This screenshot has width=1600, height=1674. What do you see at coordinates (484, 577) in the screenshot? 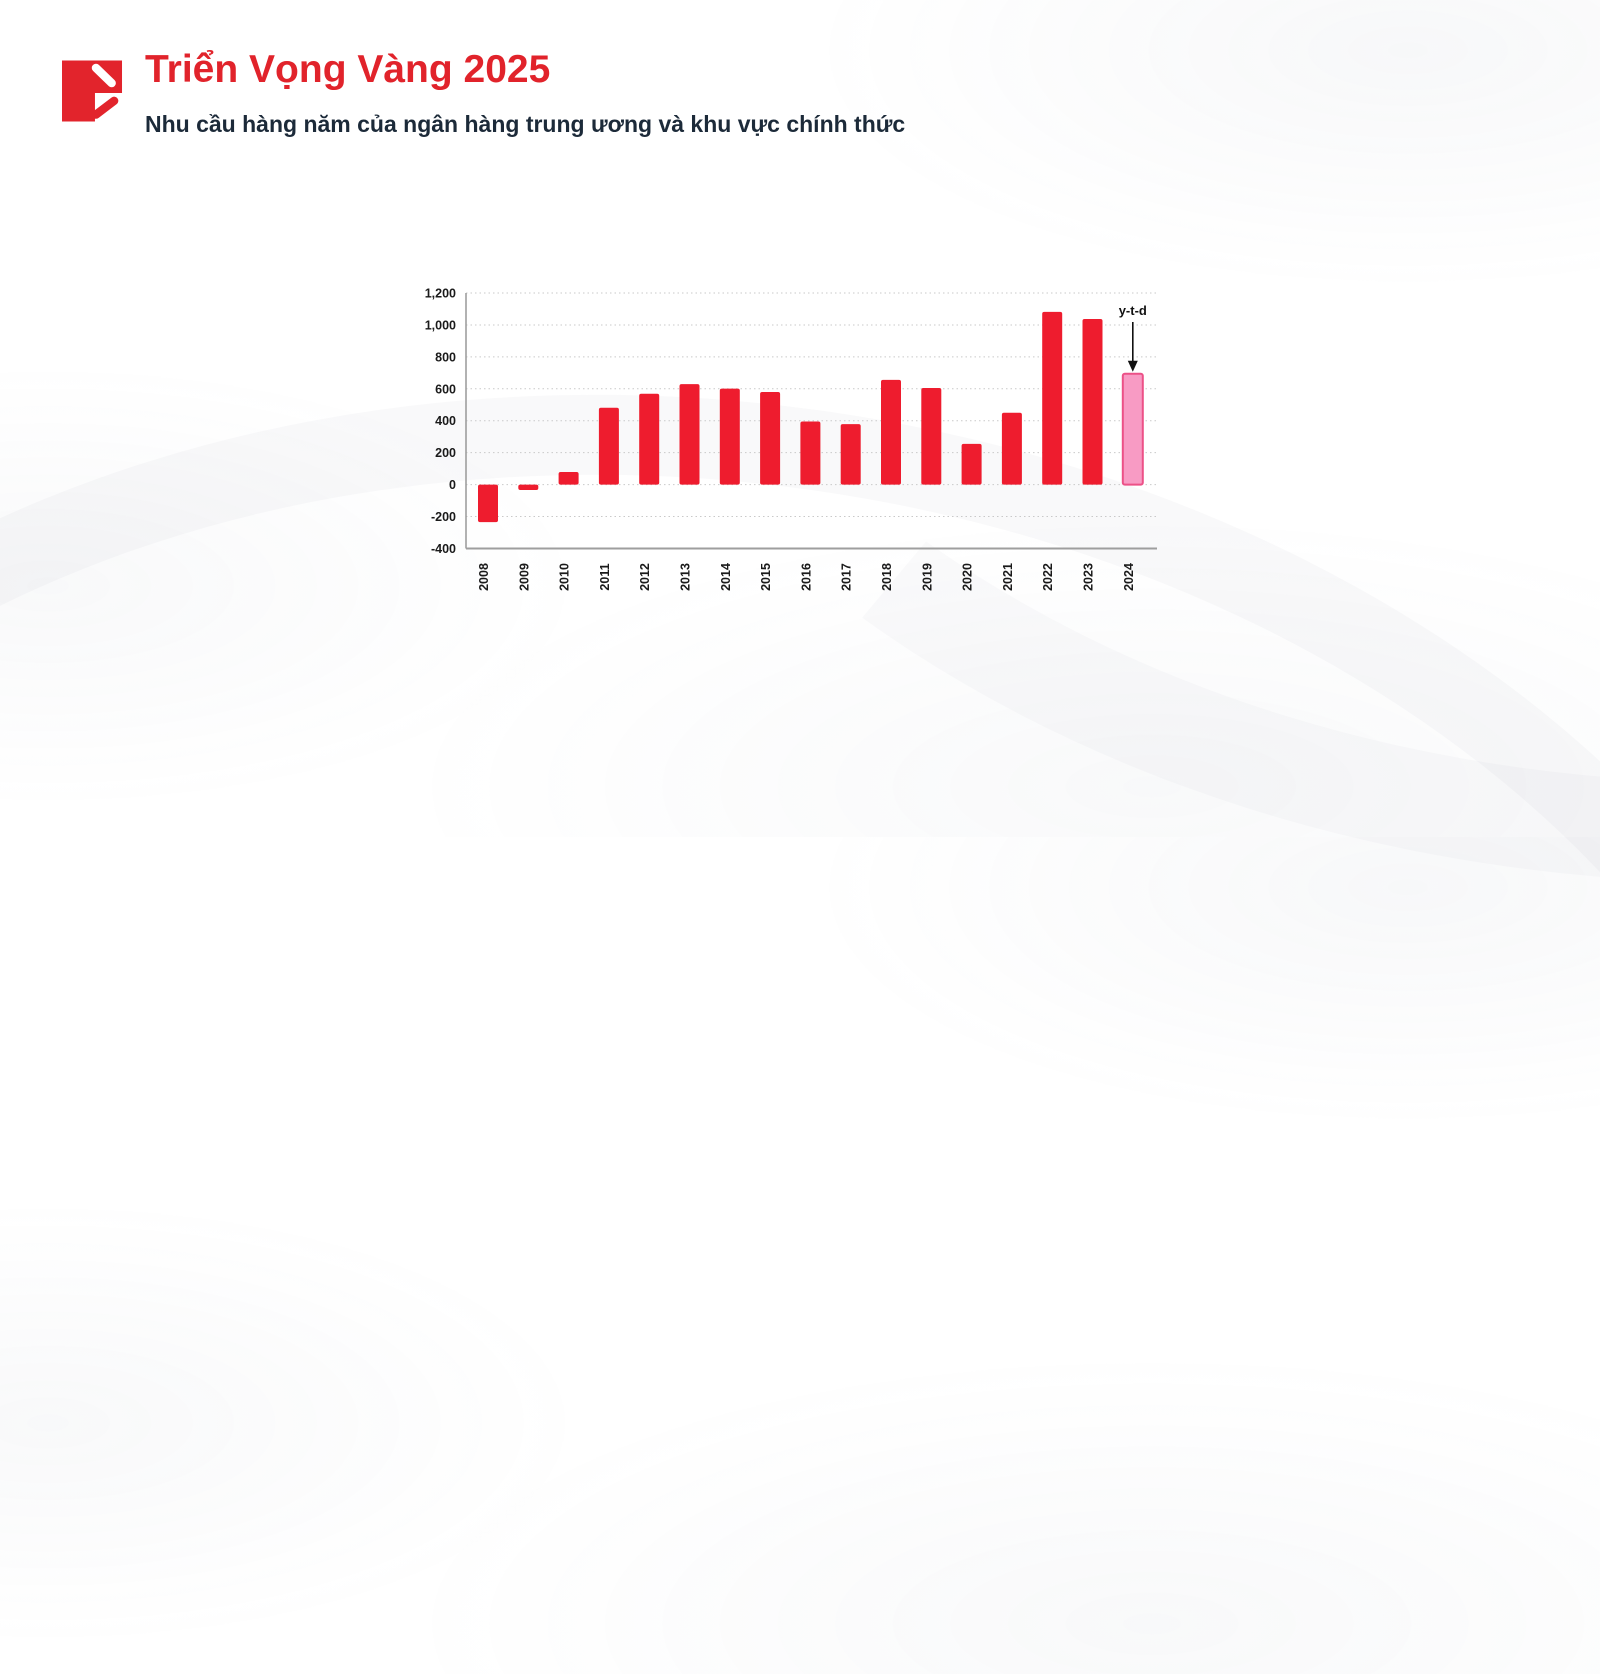
I see `x-tick-label: 2008` at bounding box center [484, 577].